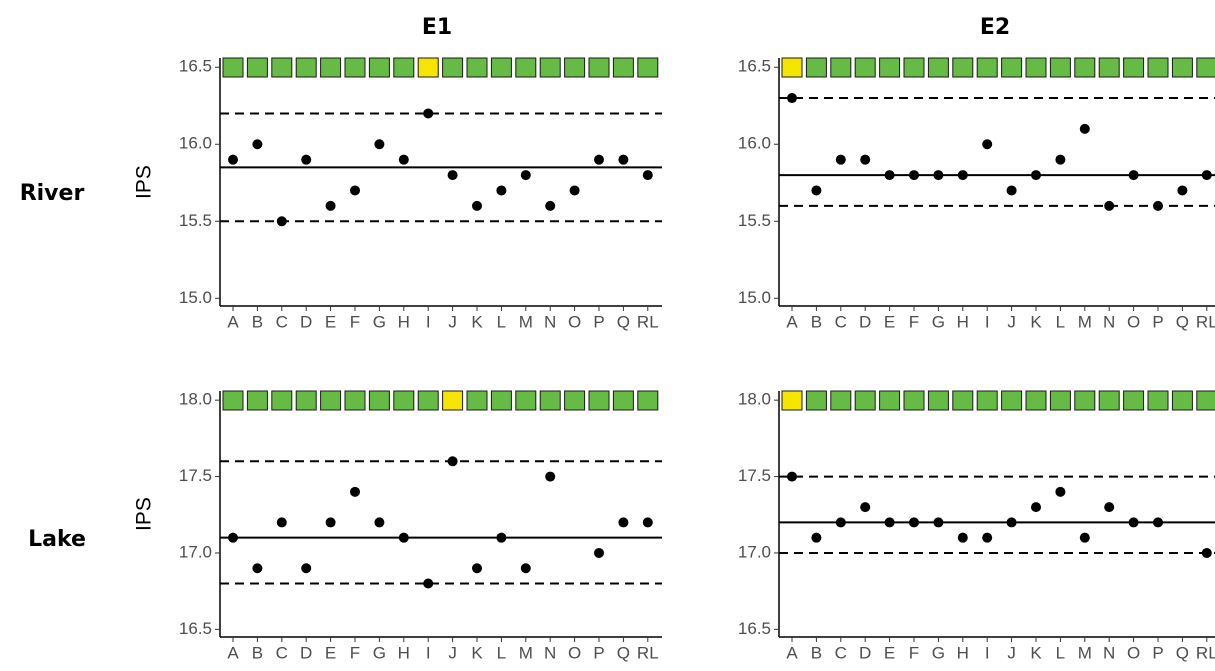  Describe the element at coordinates (379, 321) in the screenshot. I see `x-tick-label: G` at that location.